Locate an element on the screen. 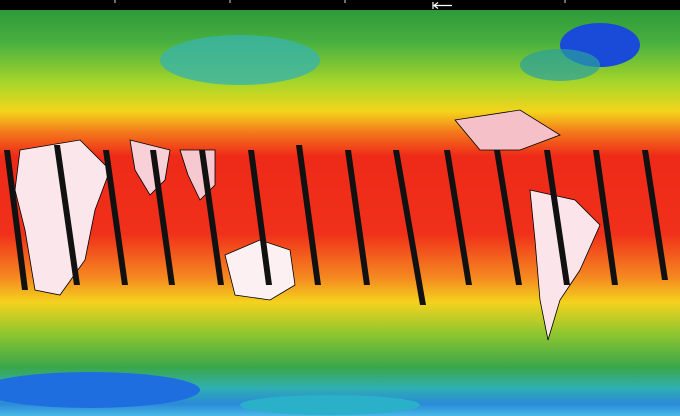  top-bar-ticks is located at coordinates (340, 1).